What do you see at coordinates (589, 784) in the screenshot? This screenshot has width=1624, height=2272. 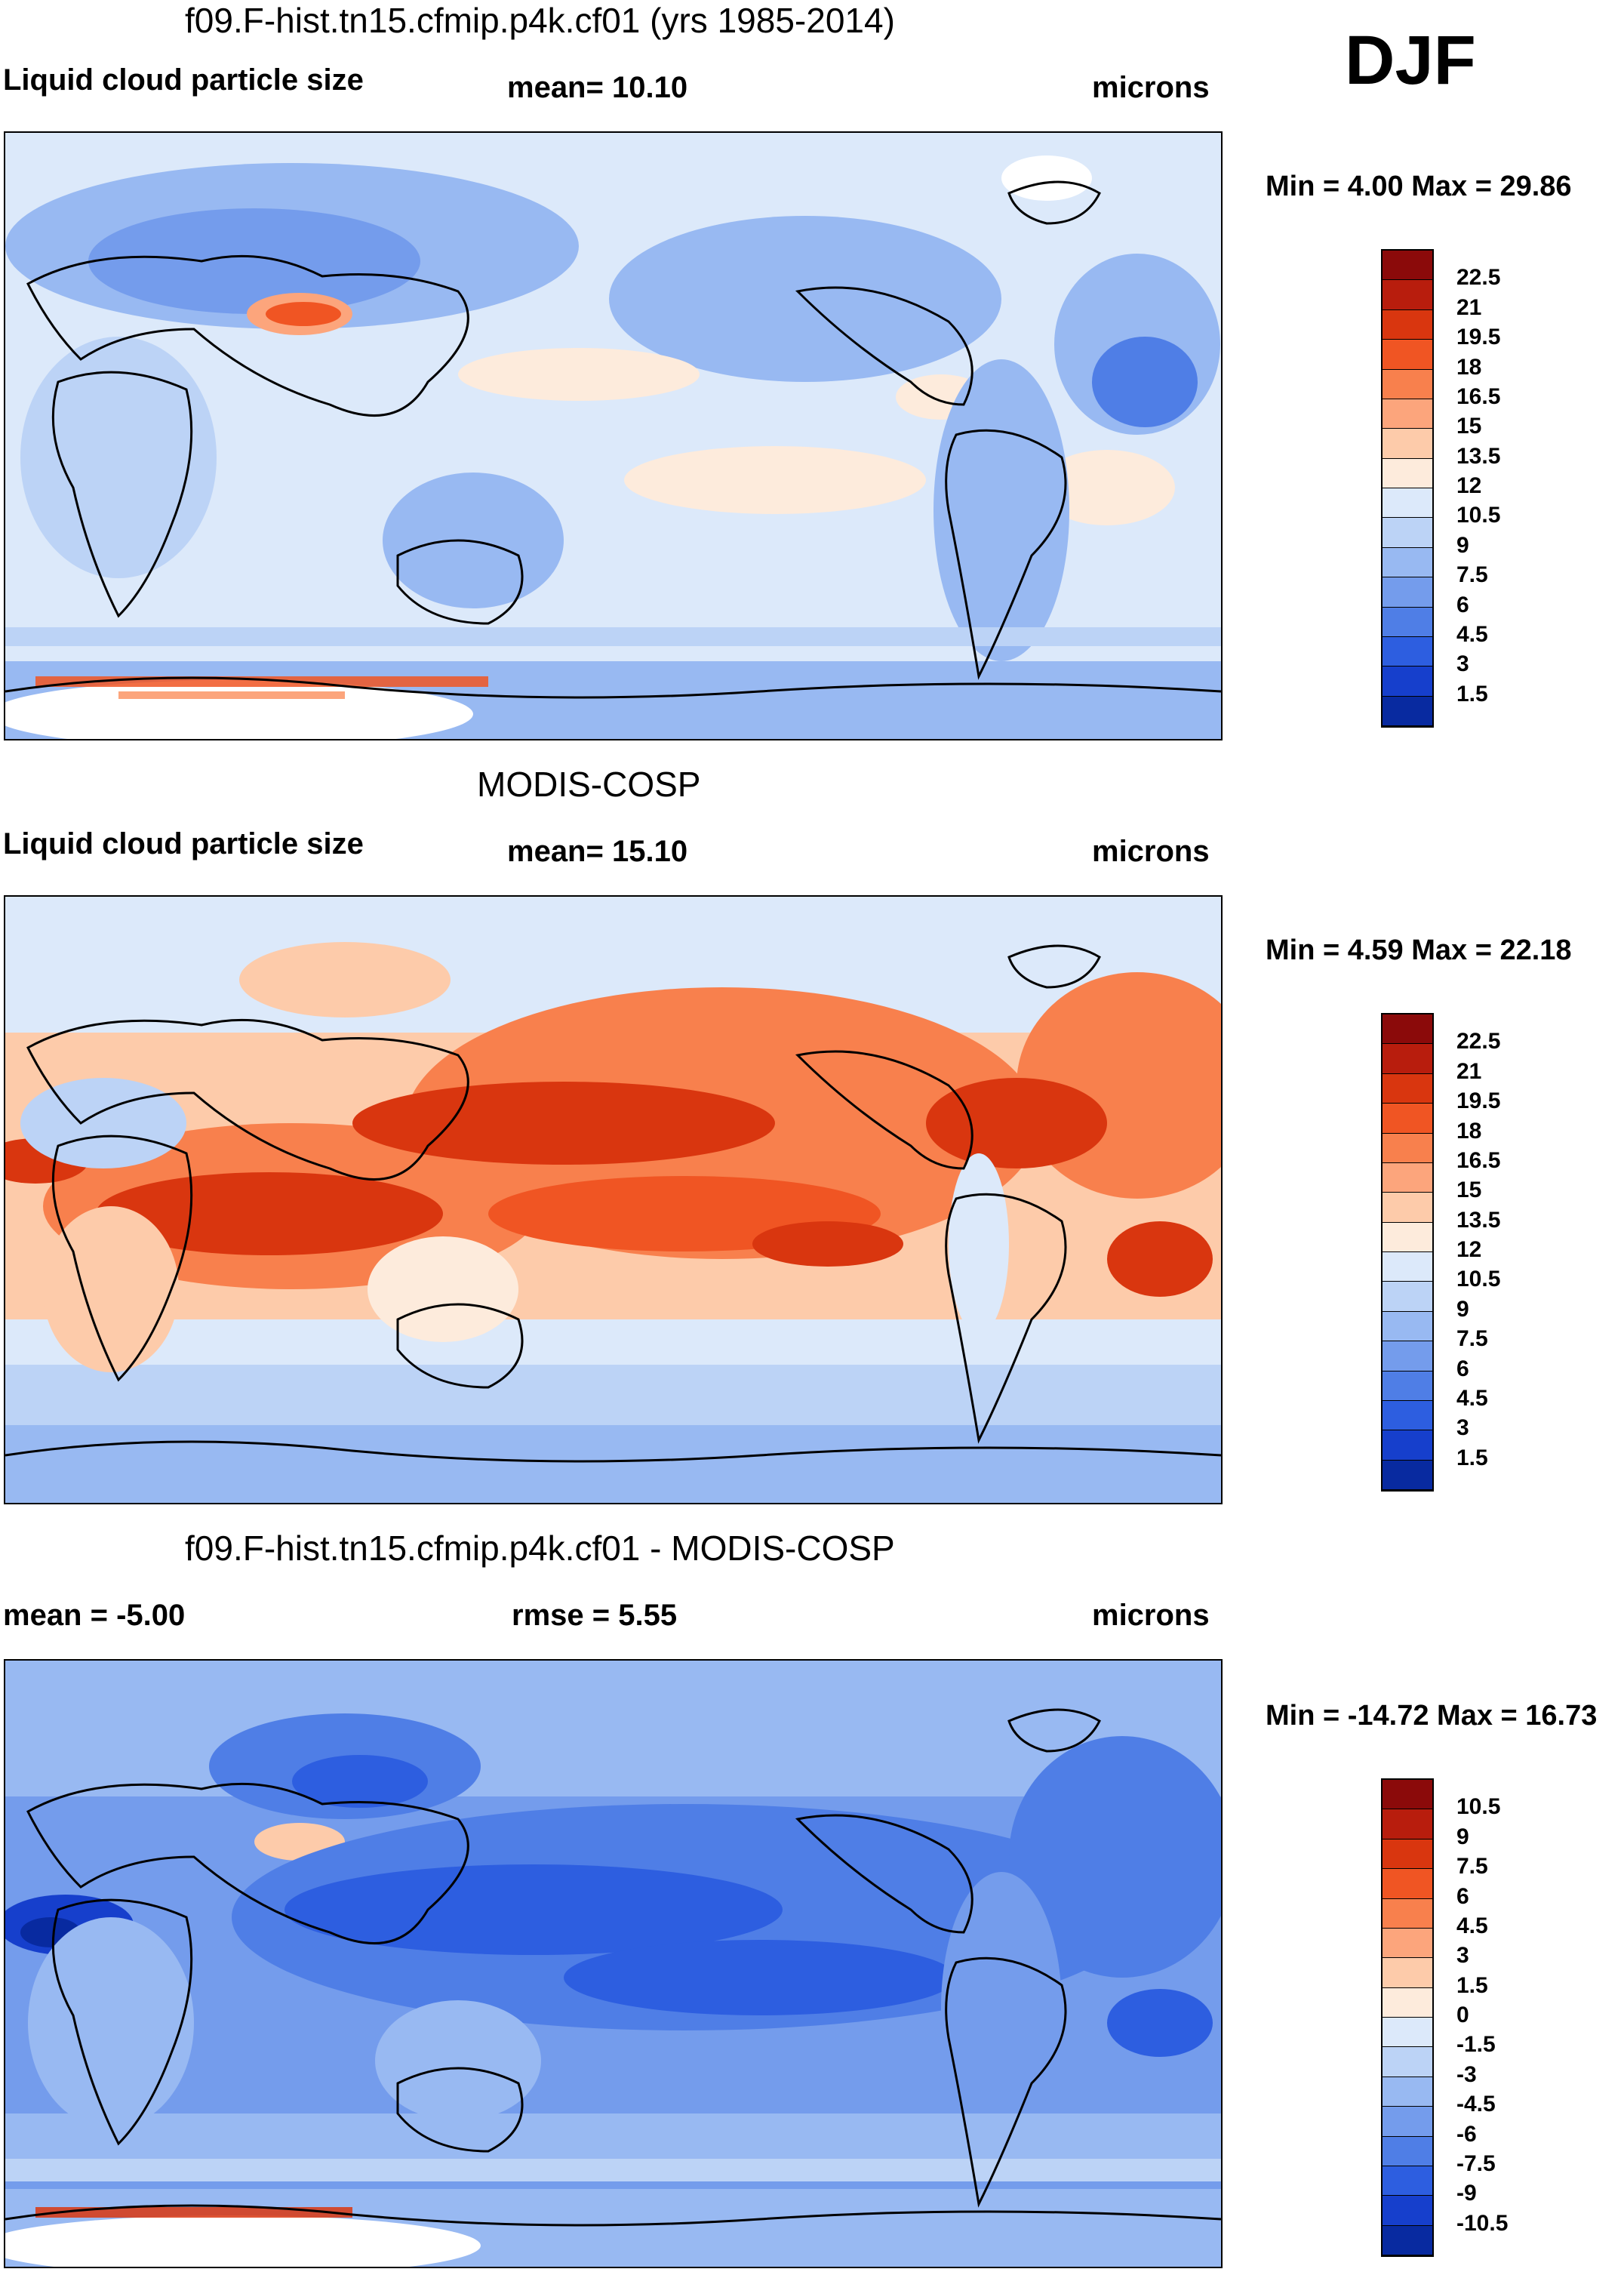 I see `panel-2-title: MODIS-COSP` at bounding box center [589, 784].